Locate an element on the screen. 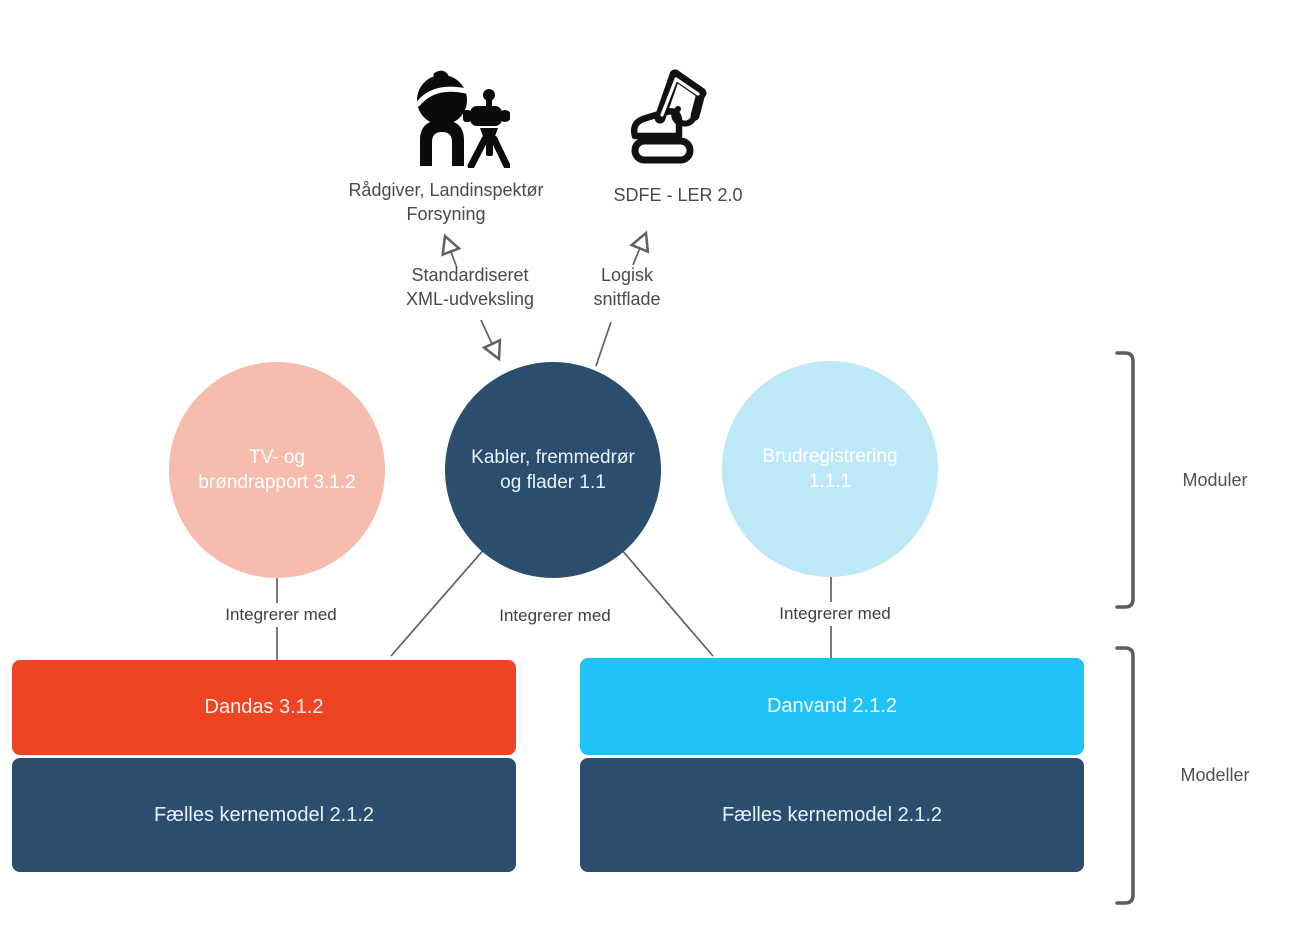 The height and width of the screenshot is (941, 1312). model-box-dandas: Dandas 3.1.2 is located at coordinates (264, 707).